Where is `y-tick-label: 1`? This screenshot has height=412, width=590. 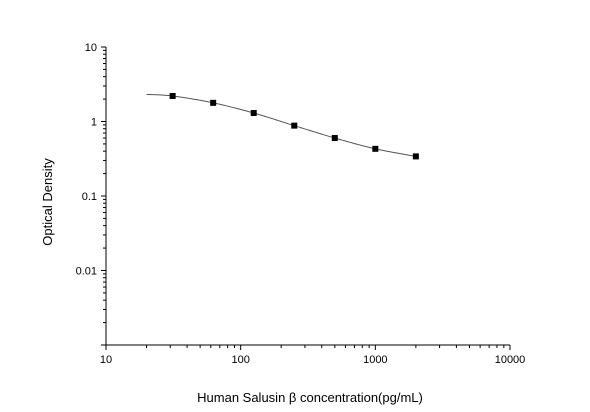 y-tick-label: 1 is located at coordinates (94, 123).